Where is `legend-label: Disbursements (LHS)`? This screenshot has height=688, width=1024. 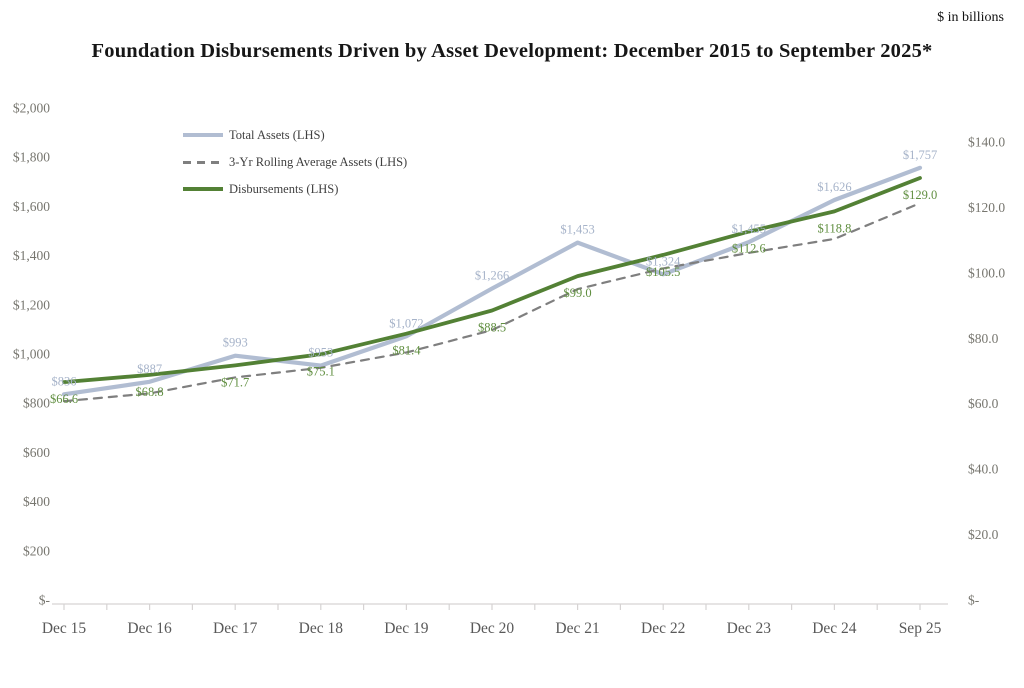 legend-label: Disbursements (LHS) is located at coordinates (284, 189).